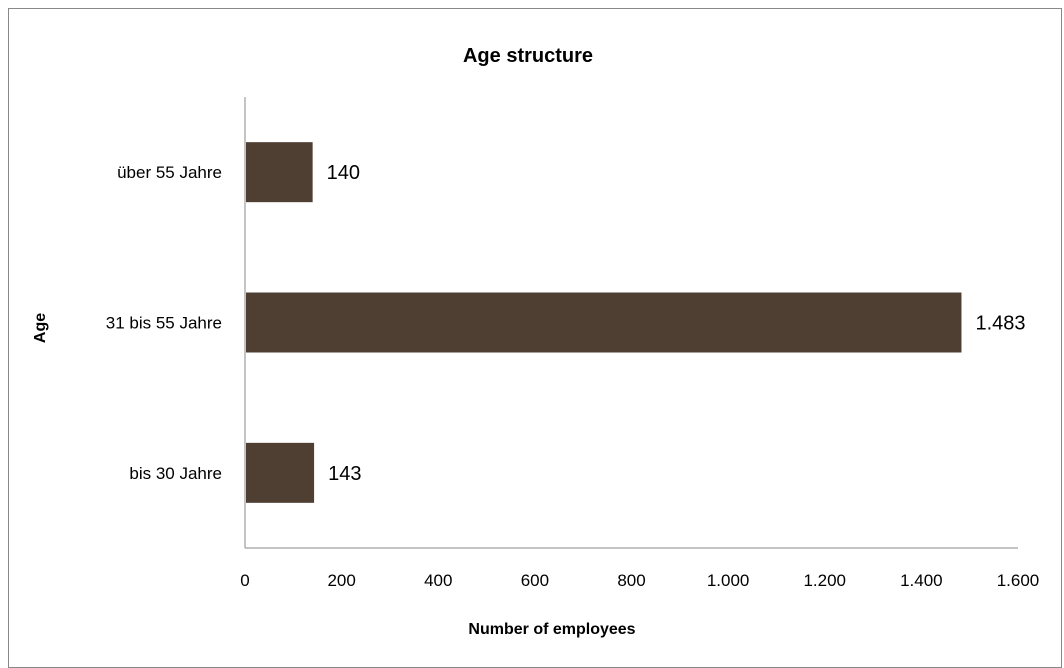 This screenshot has height=668, width=1064. What do you see at coordinates (551, 629) in the screenshot?
I see `x-axis-title: Number of employees` at bounding box center [551, 629].